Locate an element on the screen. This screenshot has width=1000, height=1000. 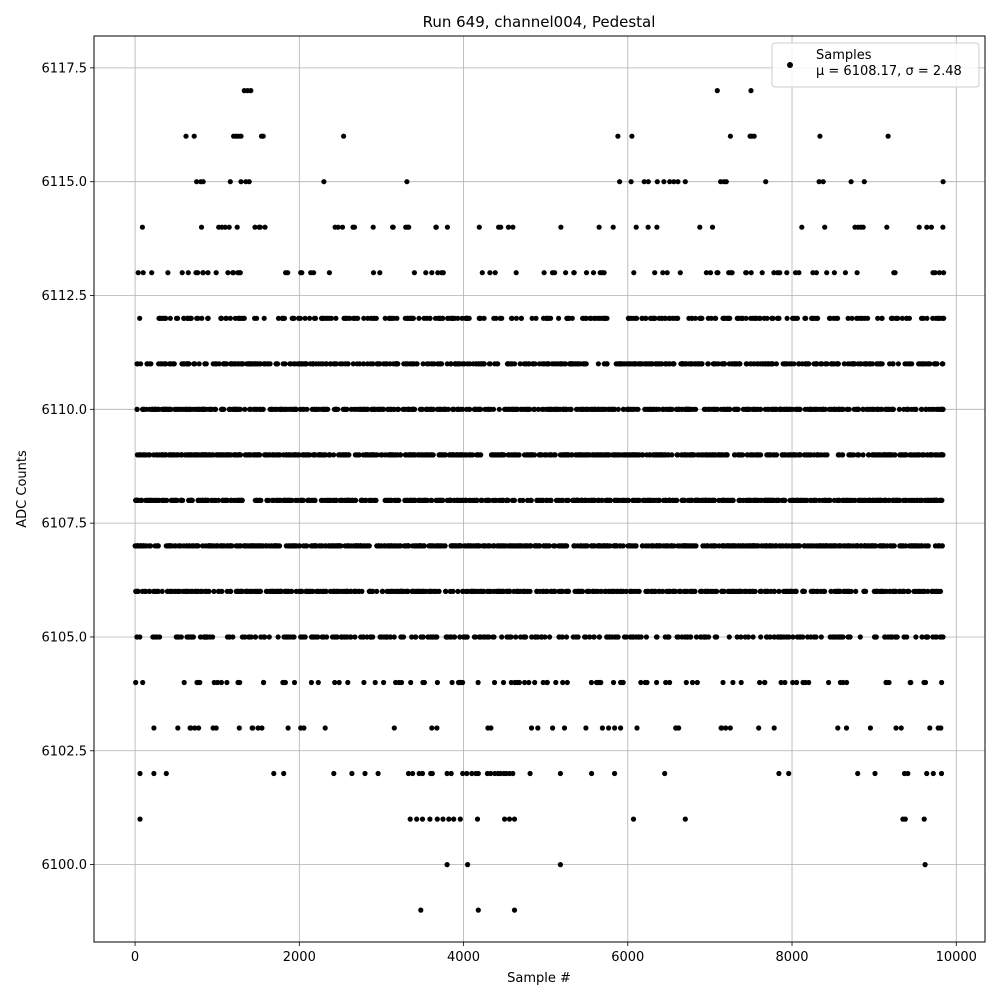
legend-marker is located at coordinates (790, 65).